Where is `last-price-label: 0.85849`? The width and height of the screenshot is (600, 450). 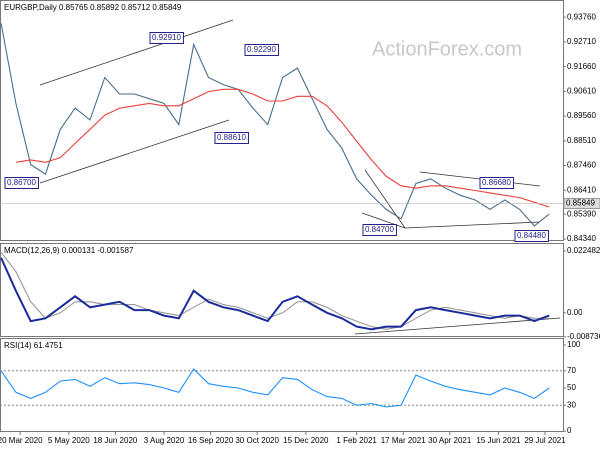 last-price-label: 0.85849 is located at coordinates (580, 203).